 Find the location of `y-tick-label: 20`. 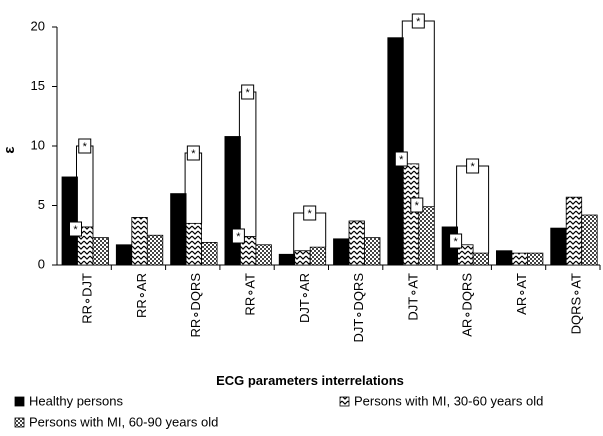

y-tick-label: 20 is located at coordinates (38, 25).